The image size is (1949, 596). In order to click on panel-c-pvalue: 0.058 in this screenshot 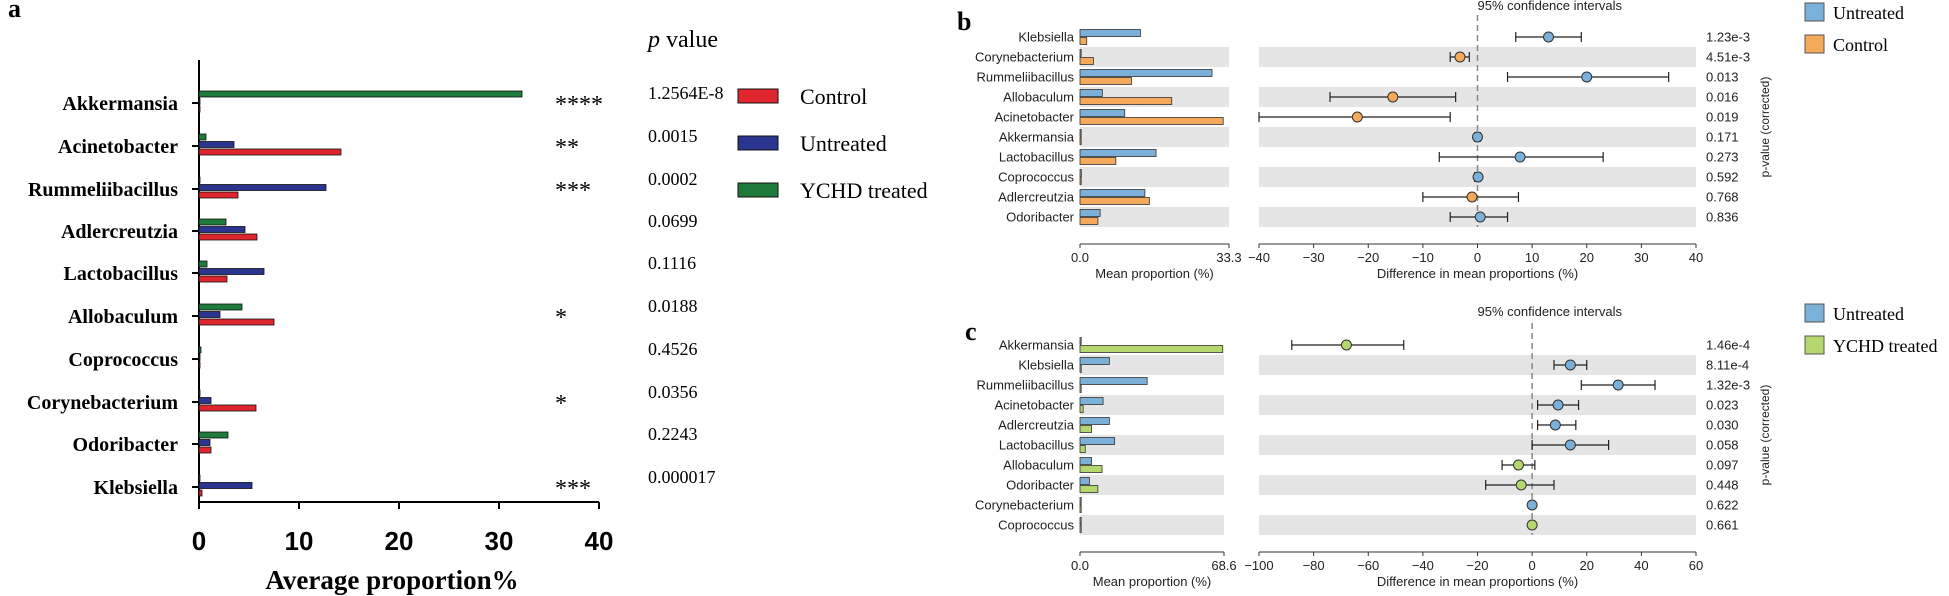, I will do `click(1722, 445)`.